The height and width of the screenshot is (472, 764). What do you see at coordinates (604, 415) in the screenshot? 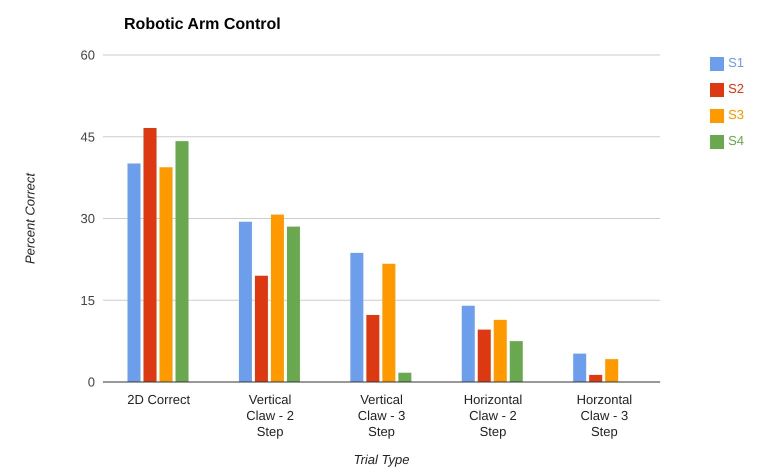
I see `x-tick-label: Horzontal Claw - 3 Step` at bounding box center [604, 415].